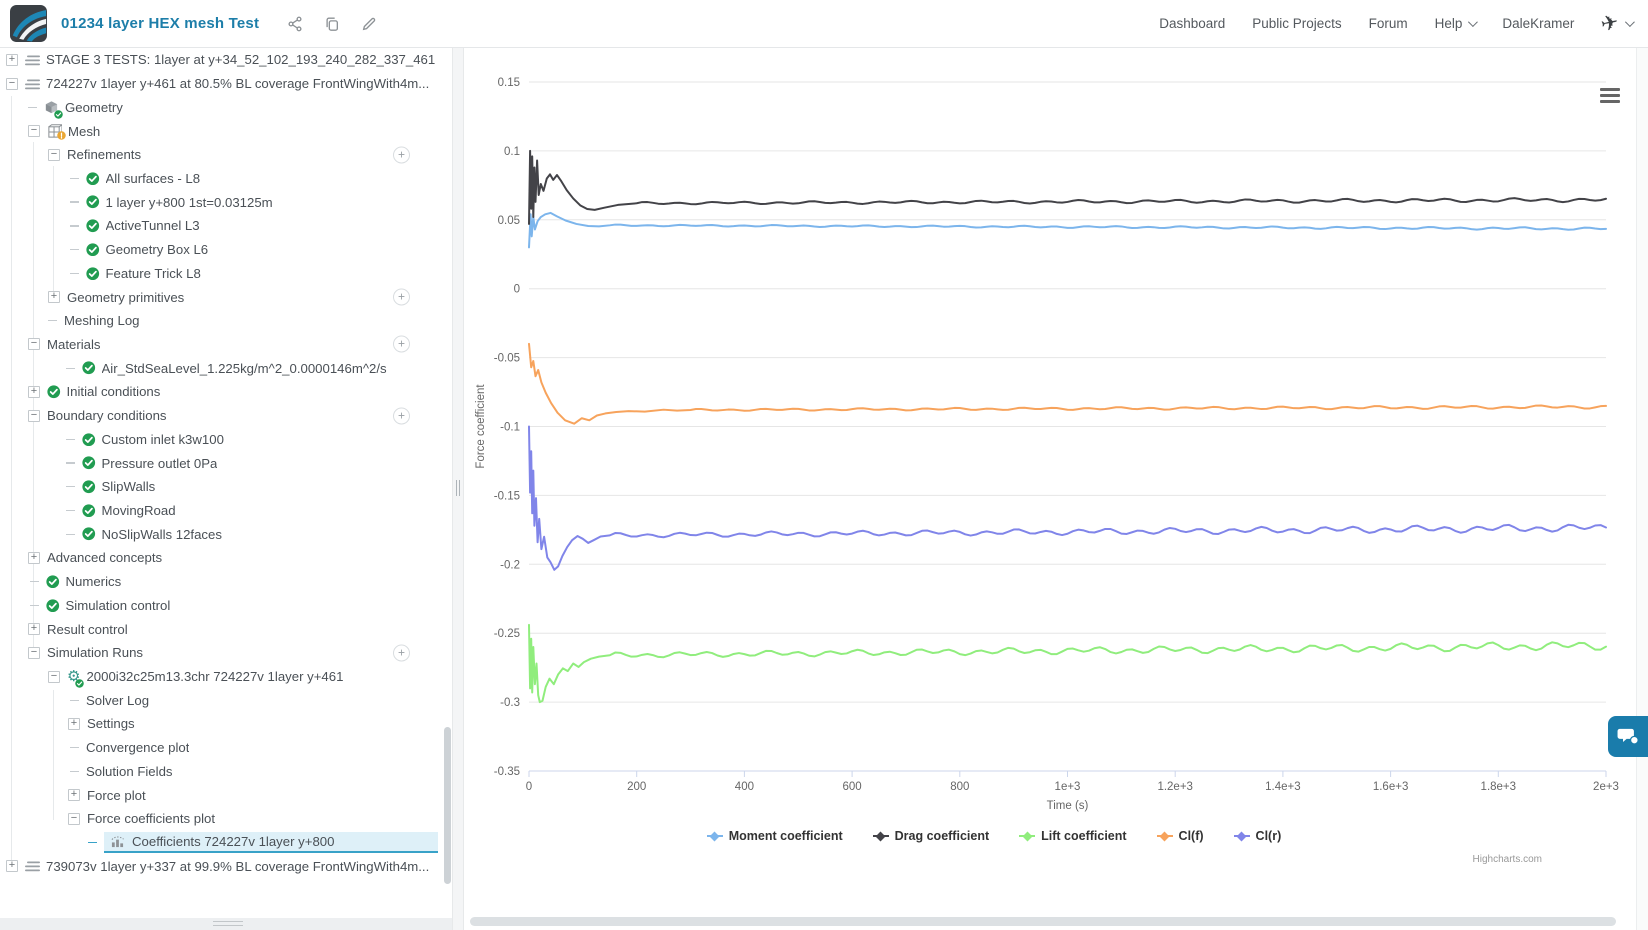  I want to click on nav-item-help: Help, so click(1457, 23).